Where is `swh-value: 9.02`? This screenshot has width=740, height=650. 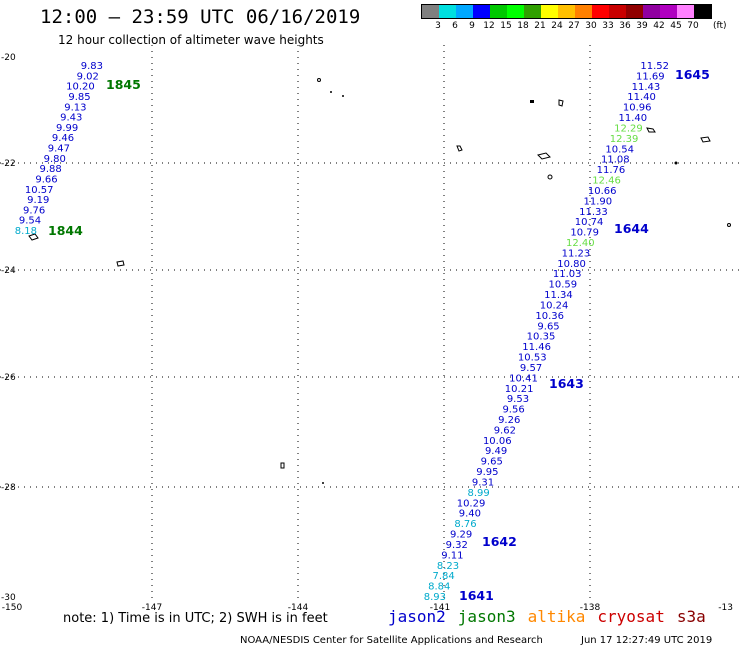 swh-value: 9.02 is located at coordinates (88, 76).